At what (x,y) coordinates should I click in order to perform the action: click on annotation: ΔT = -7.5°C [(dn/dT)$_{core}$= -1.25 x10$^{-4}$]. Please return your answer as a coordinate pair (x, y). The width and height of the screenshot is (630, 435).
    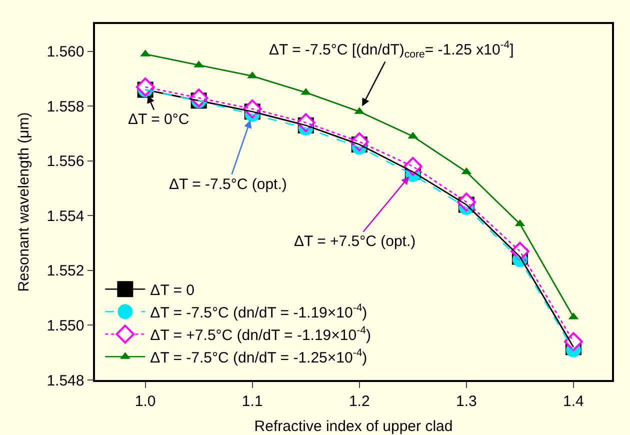
    Looking at the image, I should click on (391, 49).